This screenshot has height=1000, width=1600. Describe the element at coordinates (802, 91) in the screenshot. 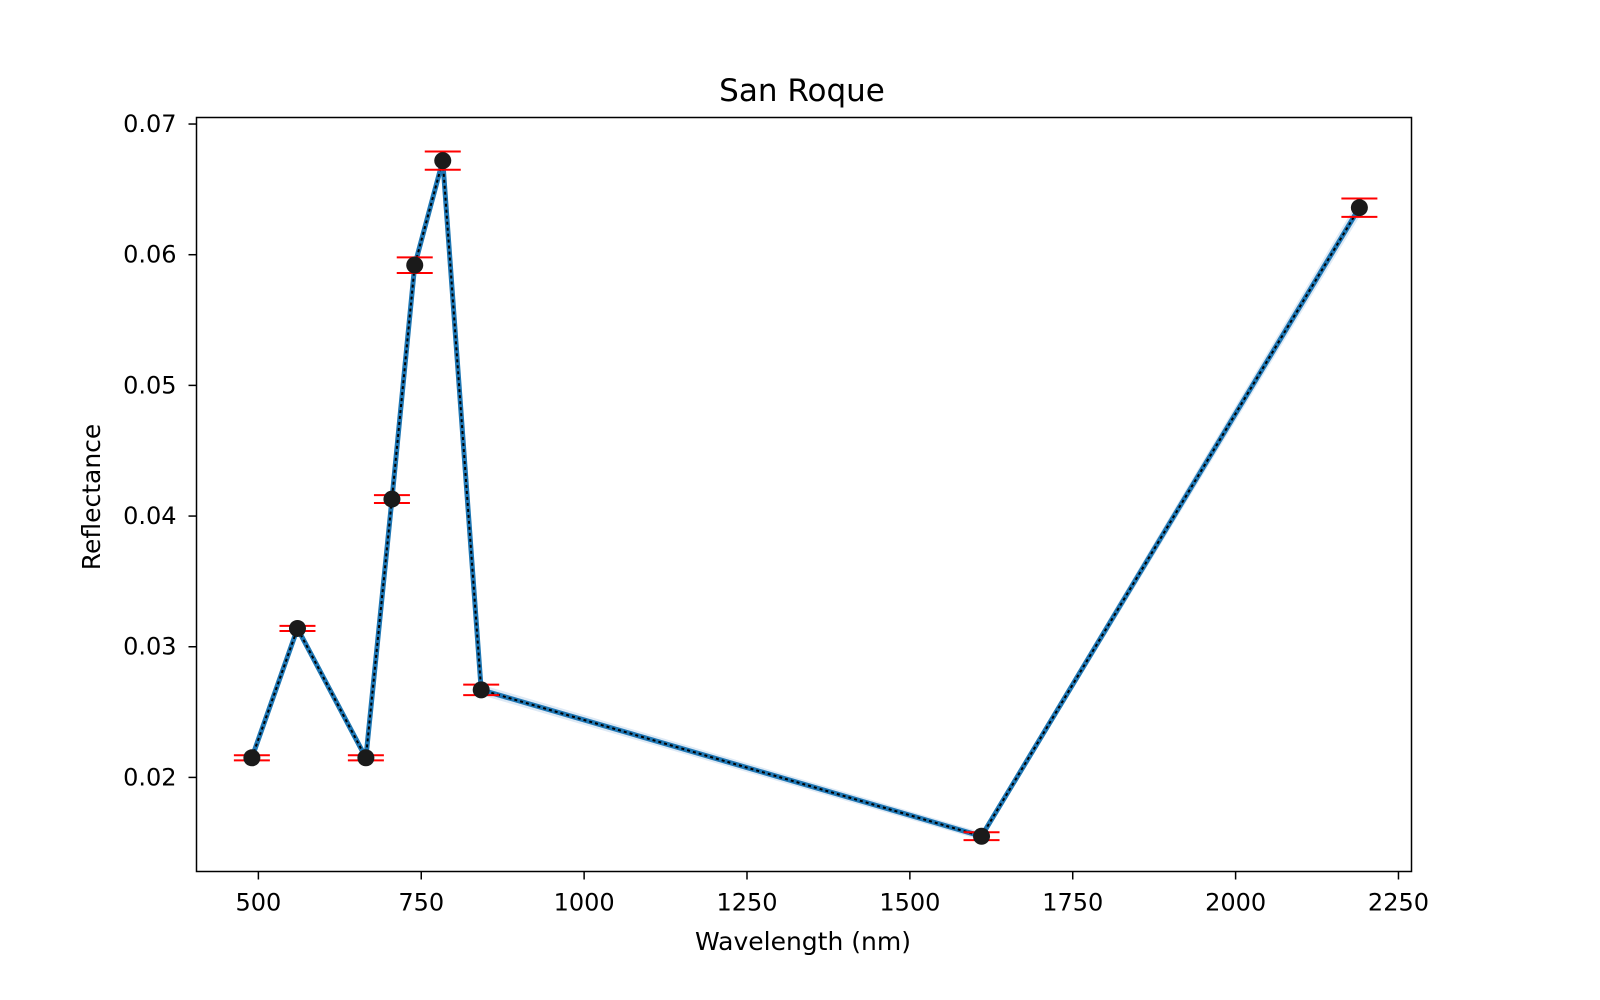

I see `chart-title: San Roque` at that location.